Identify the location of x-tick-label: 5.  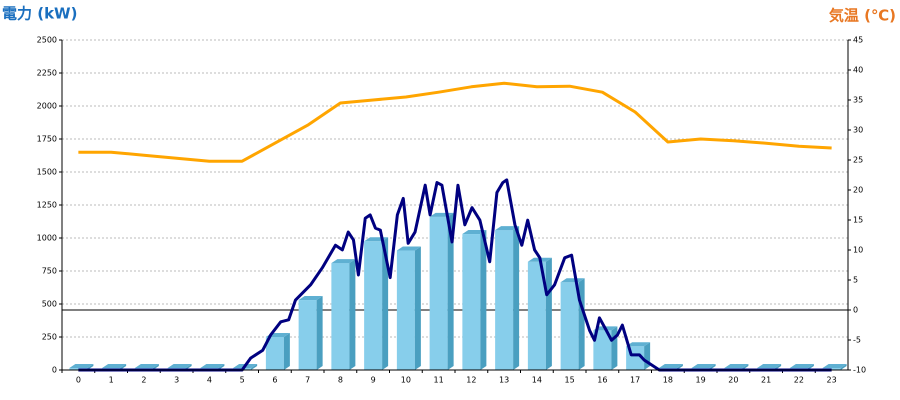
(242, 380).